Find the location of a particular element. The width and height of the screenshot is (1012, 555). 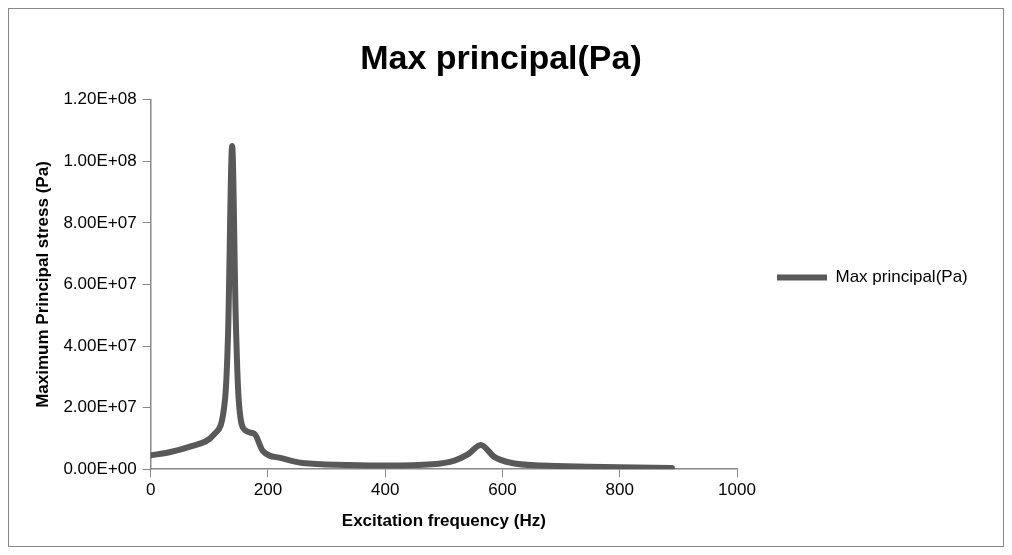

y-tick-label: 8.00E+07 is located at coordinates (100, 222).